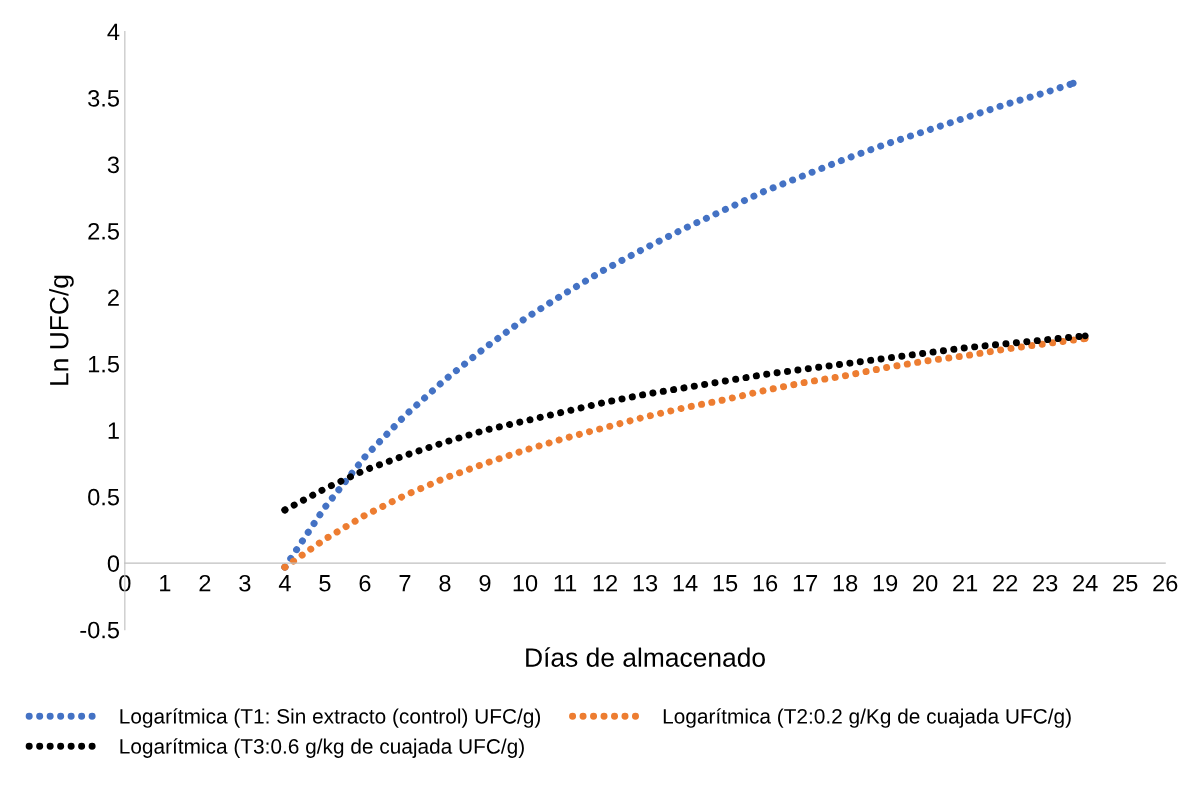 Image resolution: width=1189 pixels, height=787 pixels. What do you see at coordinates (1005, 583) in the screenshot?
I see `x-tick-label: 22` at bounding box center [1005, 583].